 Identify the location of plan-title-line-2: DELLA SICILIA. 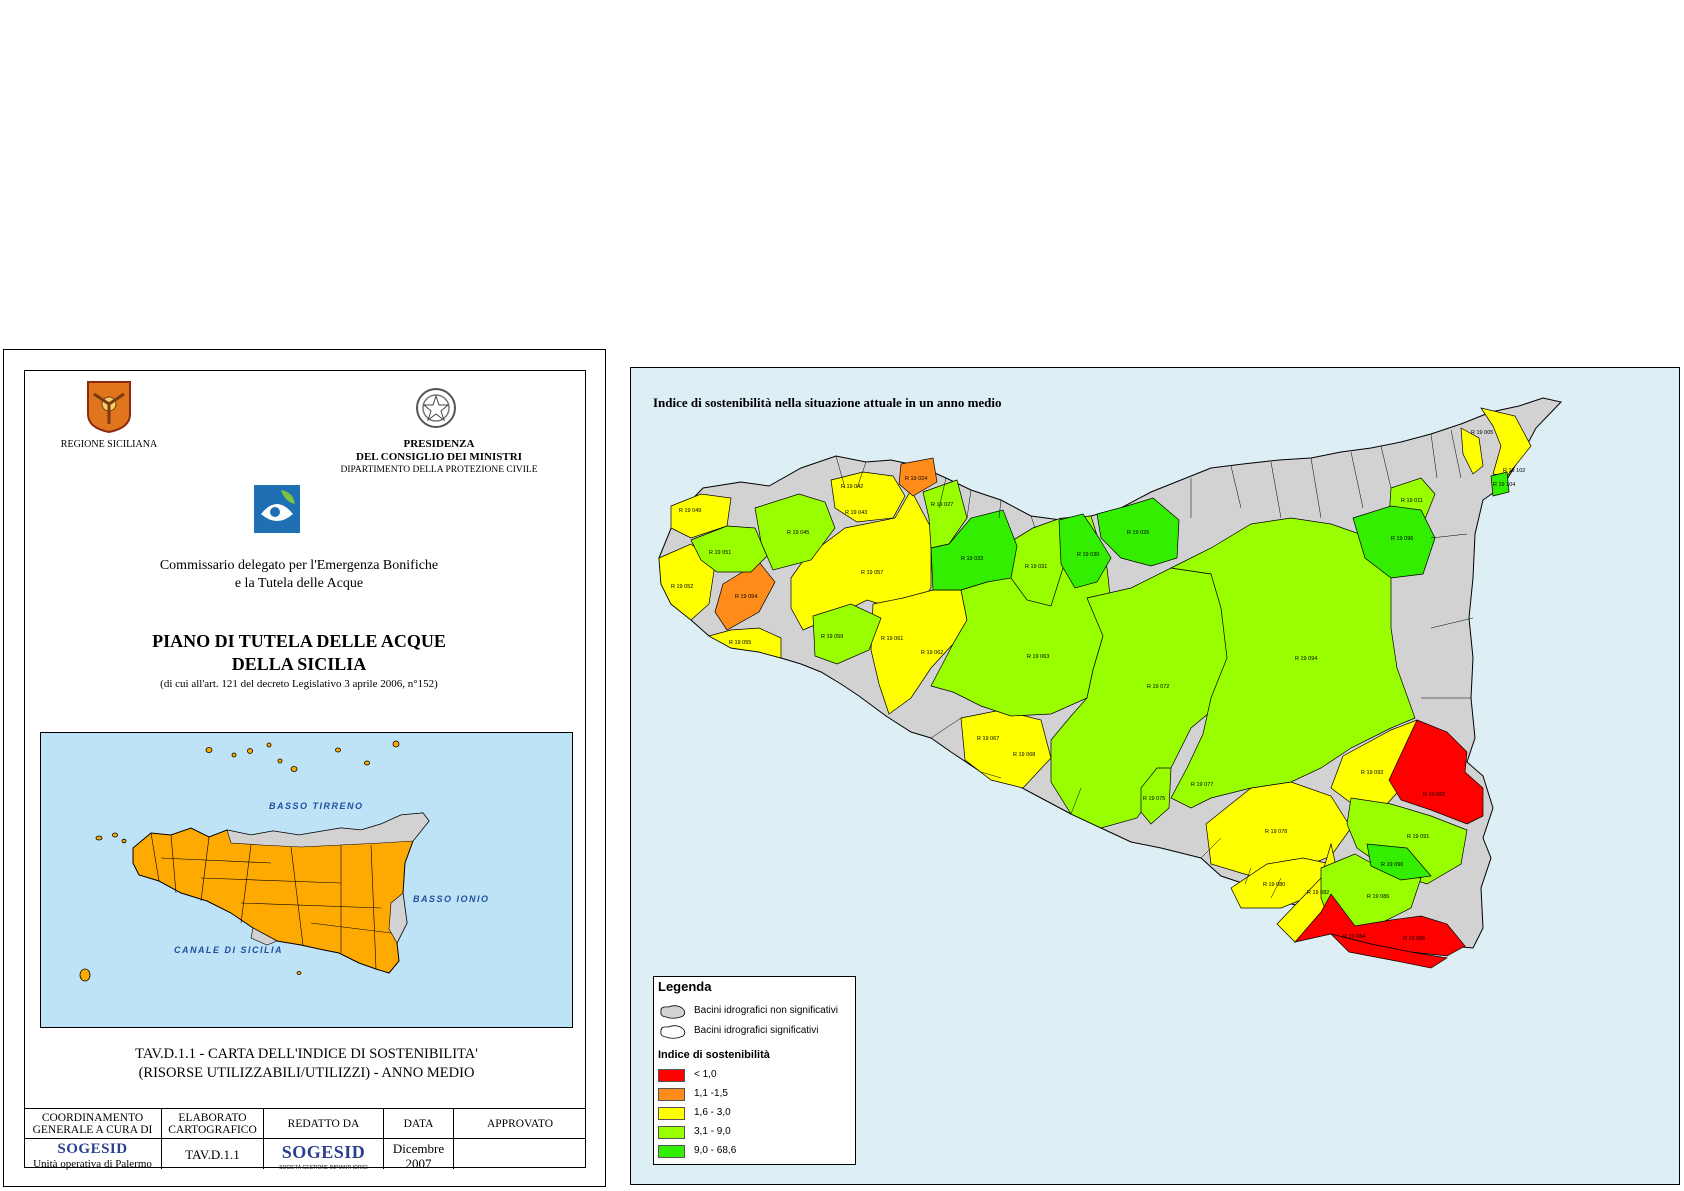
(299, 664).